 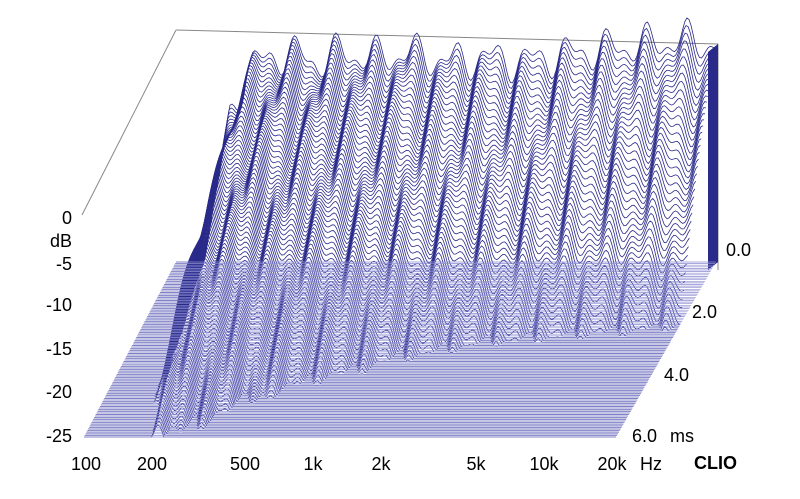 What do you see at coordinates (59, 349) in the screenshot?
I see `z-tick-3: -15` at bounding box center [59, 349].